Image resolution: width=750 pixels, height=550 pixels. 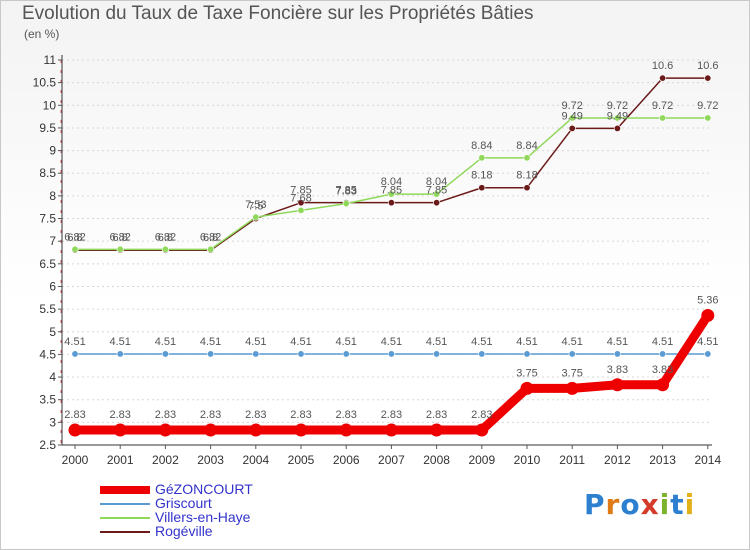 What do you see at coordinates (42, 34) in the screenshot?
I see `unit-label: (en %)` at bounding box center [42, 34].